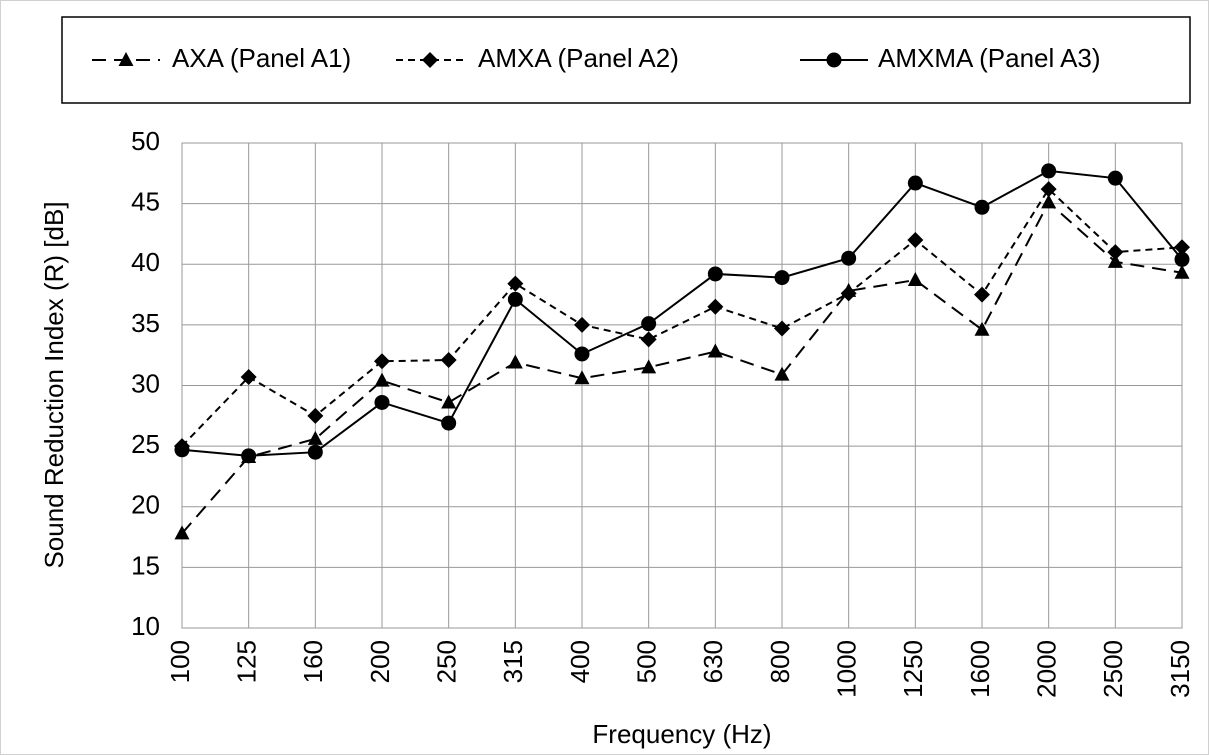 This screenshot has width=1209, height=755. Describe the element at coordinates (145, 565) in the screenshot. I see `y-tick-label: 15` at that location.